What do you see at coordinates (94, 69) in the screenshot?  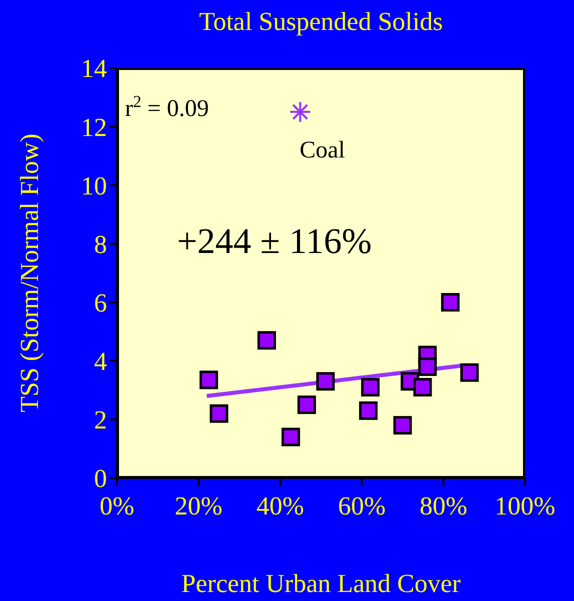 I see `y-tick-label: 14` at bounding box center [94, 69].